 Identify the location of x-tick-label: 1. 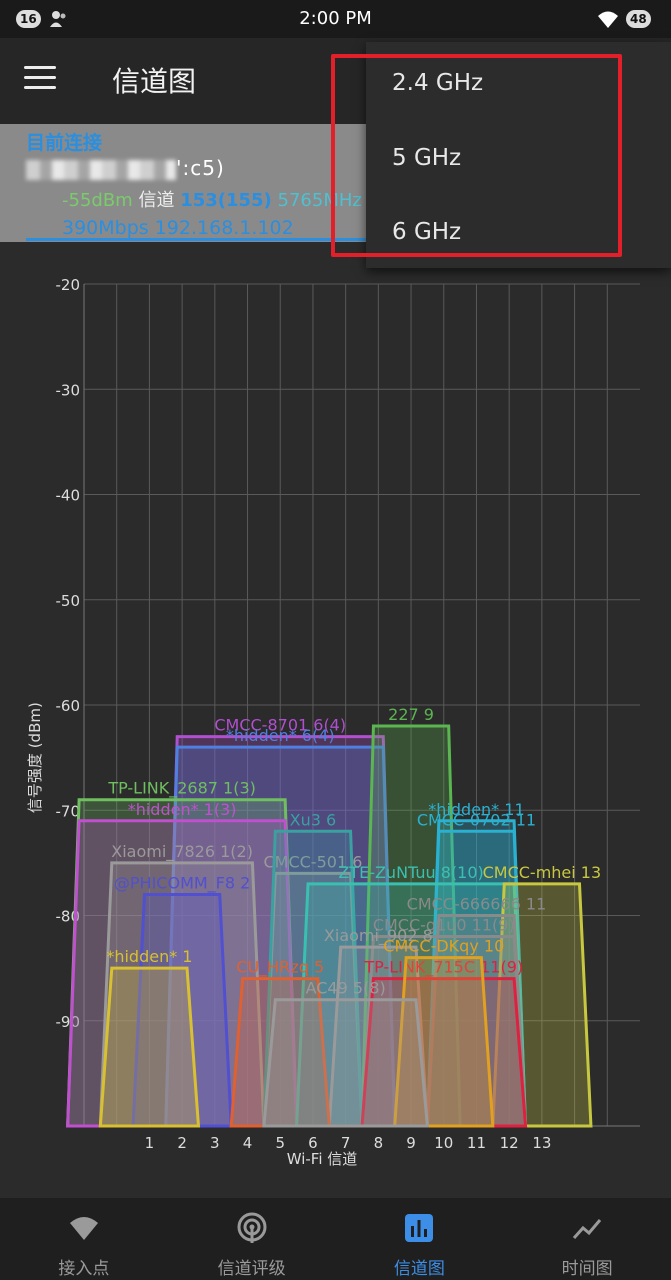
(150, 1143).